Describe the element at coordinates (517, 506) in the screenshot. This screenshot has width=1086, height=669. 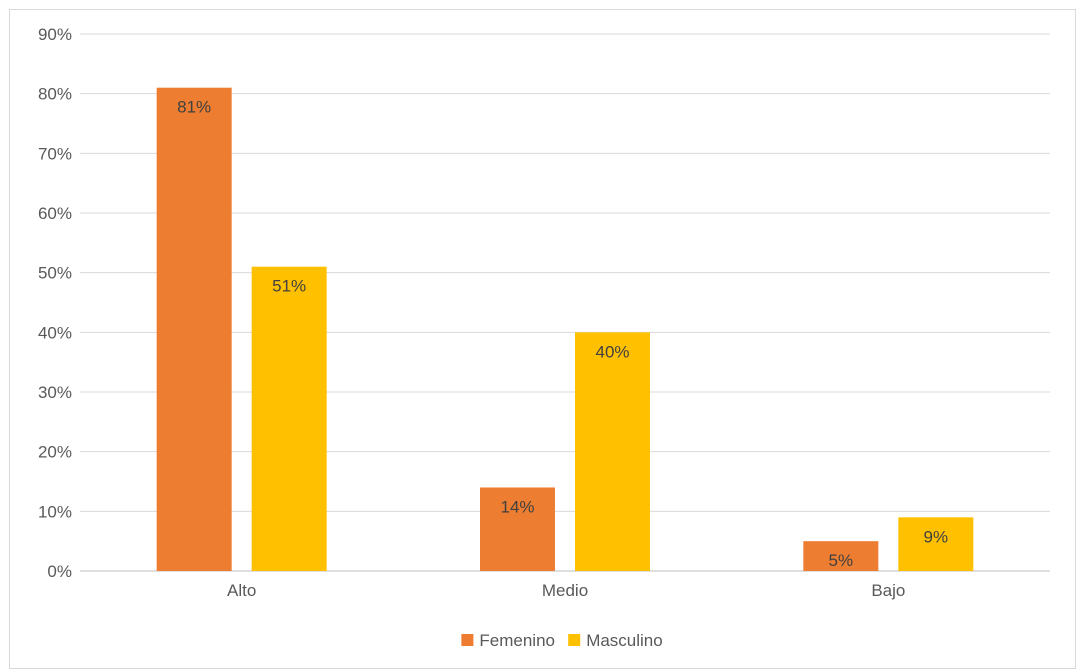
I see `data-label: 14%` at that location.